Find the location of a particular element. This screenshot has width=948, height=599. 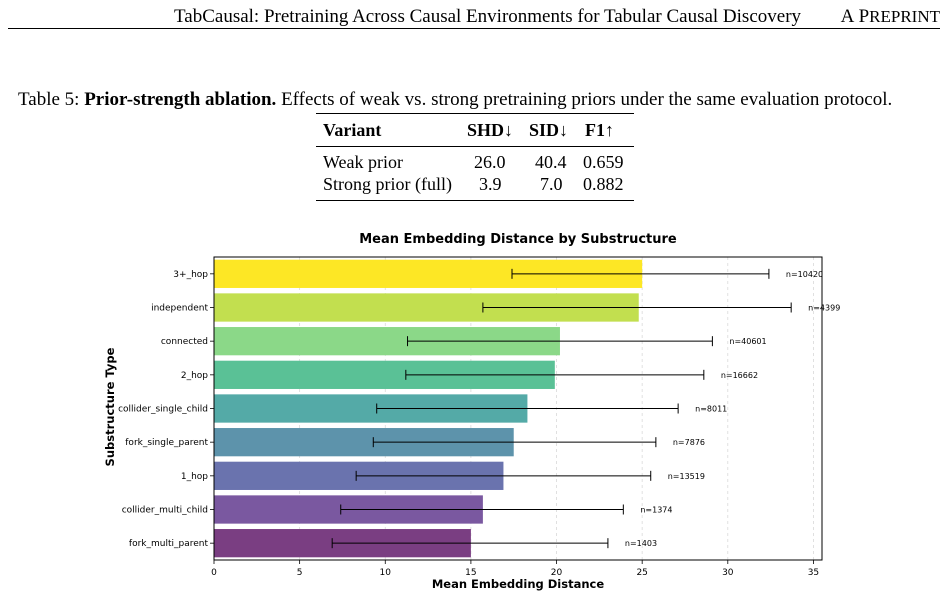

table-row-sid: 40.4 is located at coordinates (551, 162).